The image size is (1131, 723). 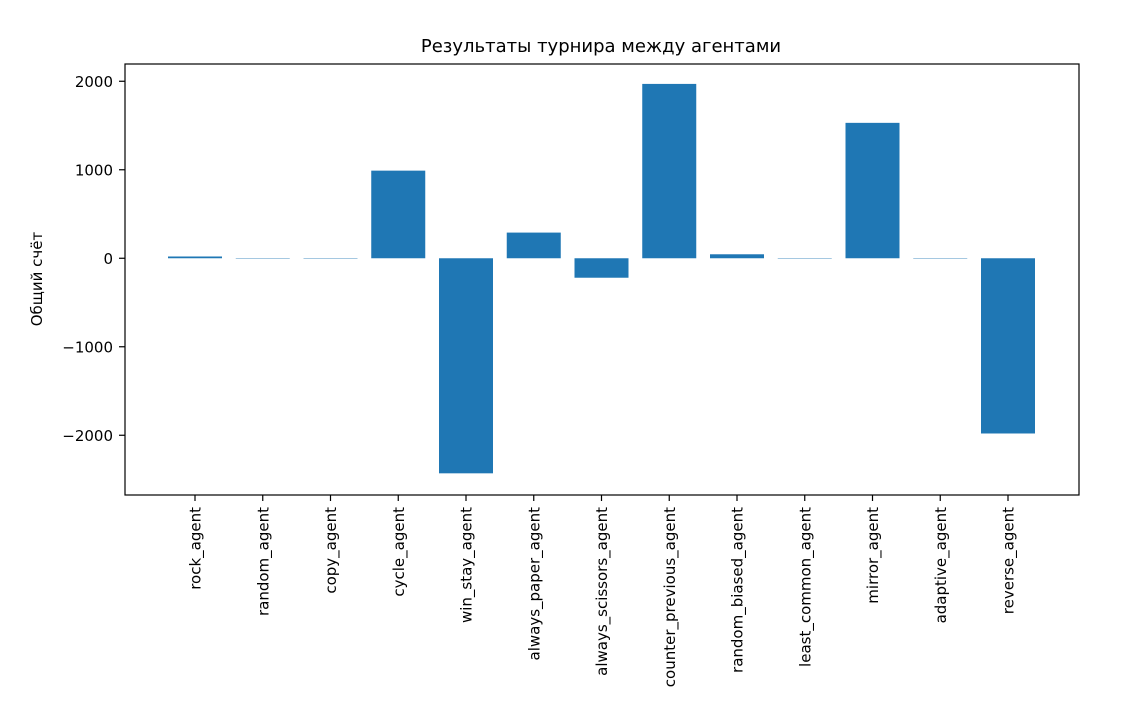 What do you see at coordinates (601, 268) in the screenshot?
I see `bar-always_scissors_agent` at bounding box center [601, 268].